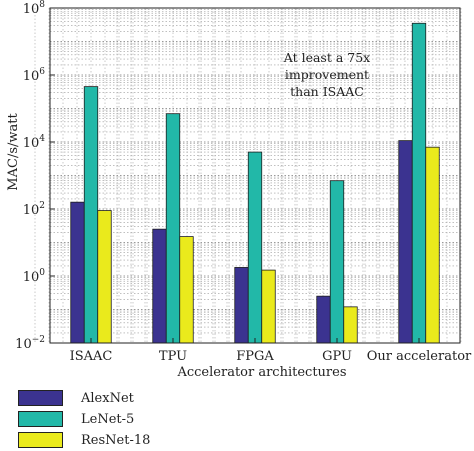 This screenshot has width=474, height=451. I want to click on annotation: At least a 75x improvement than ISAAC, so click(326, 74).